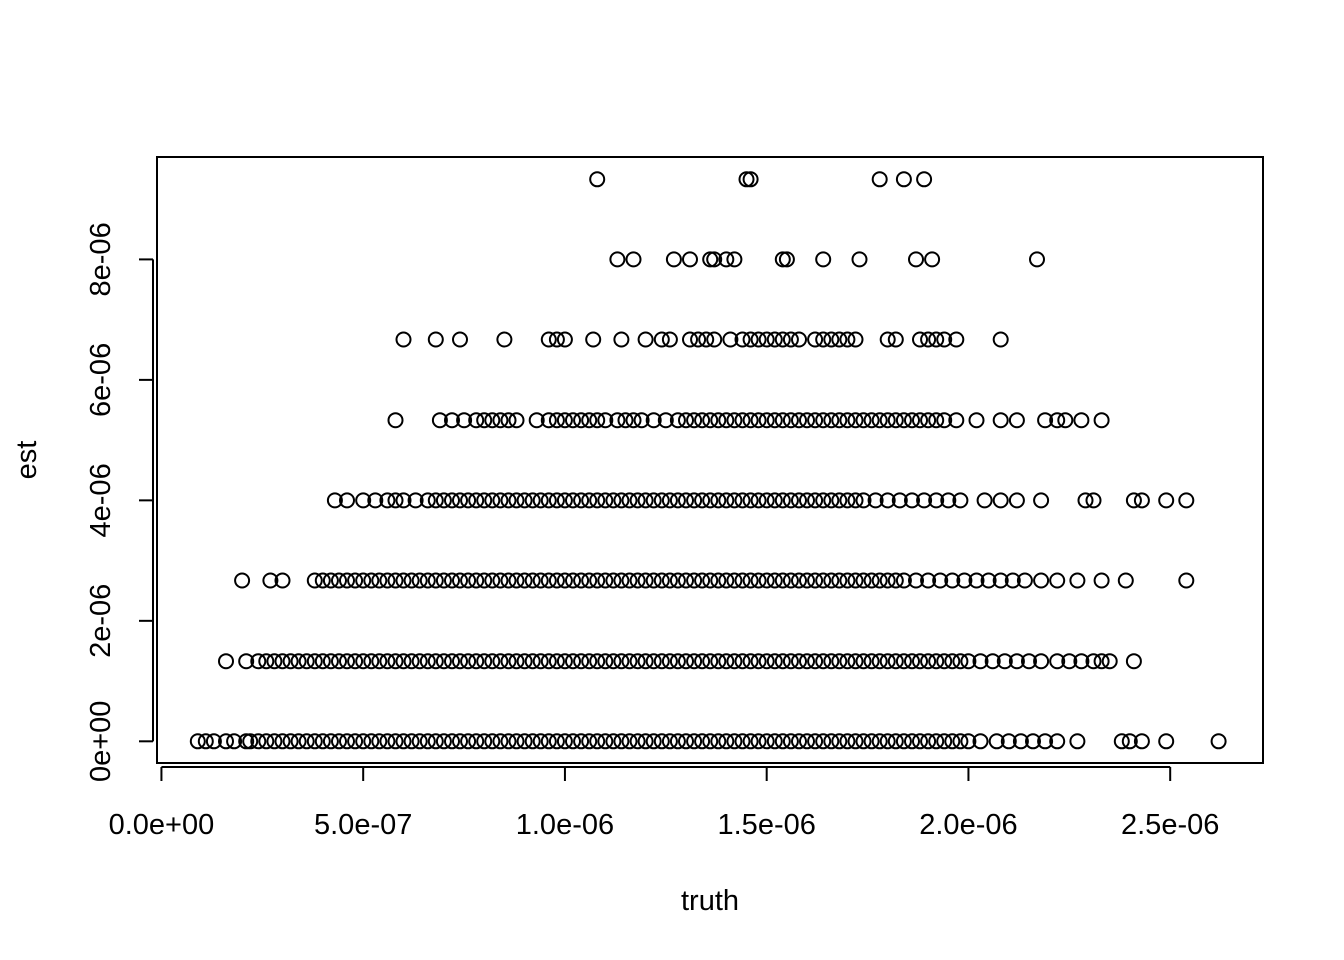  Describe the element at coordinates (968, 825) in the screenshot. I see `x-tick-label: 2.0e-06` at that location.